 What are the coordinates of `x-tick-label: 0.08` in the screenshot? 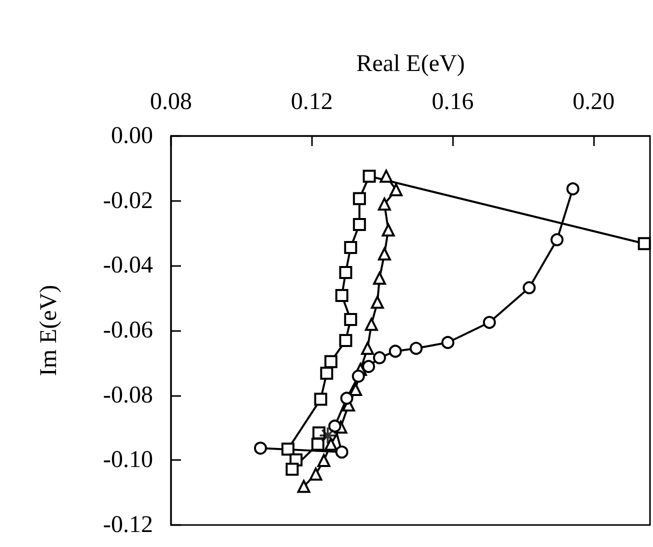 It's located at (171, 102).